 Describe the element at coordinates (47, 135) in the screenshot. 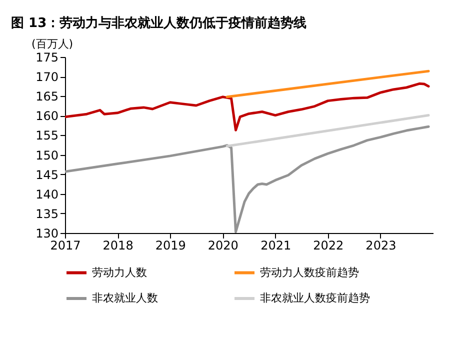

I see `y-tick-label: 155` at that location.